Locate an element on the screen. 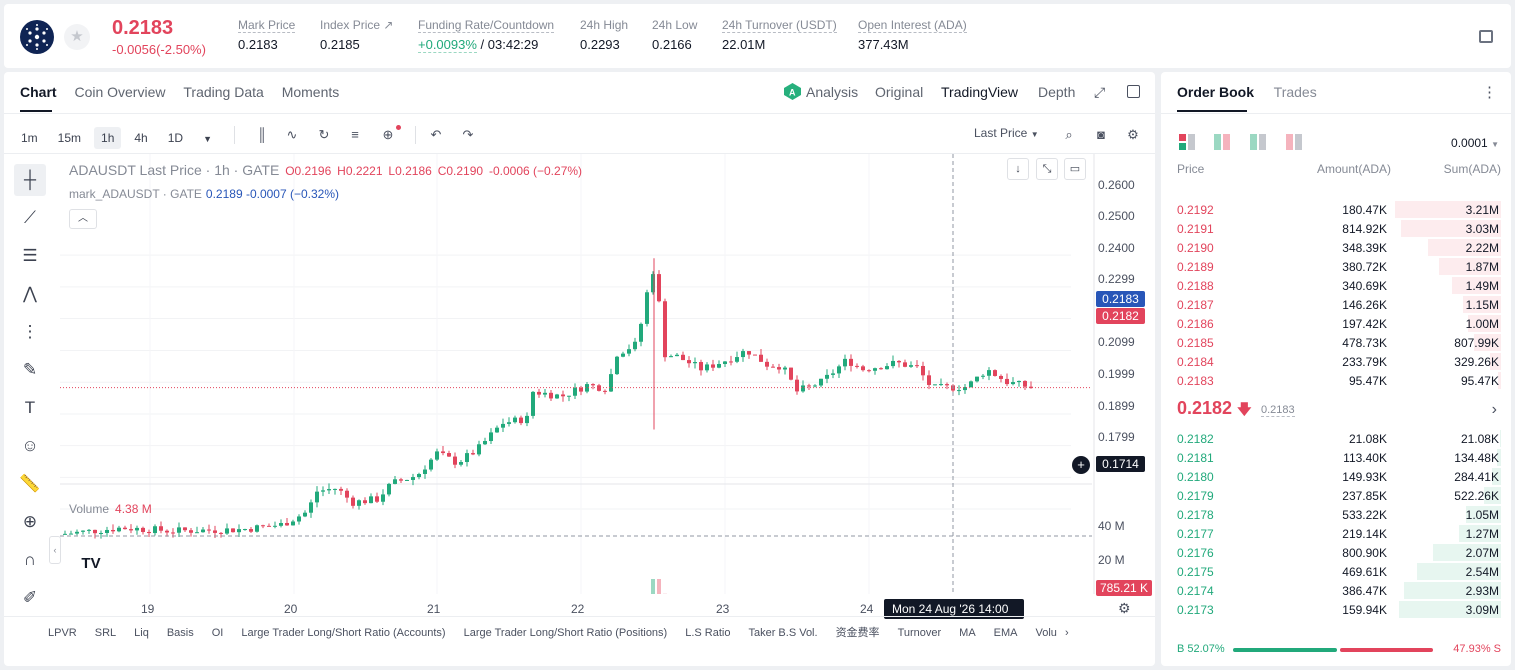 The width and height of the screenshot is (1515, 670). crosshair-icon: ┼ is located at coordinates (30, 180).